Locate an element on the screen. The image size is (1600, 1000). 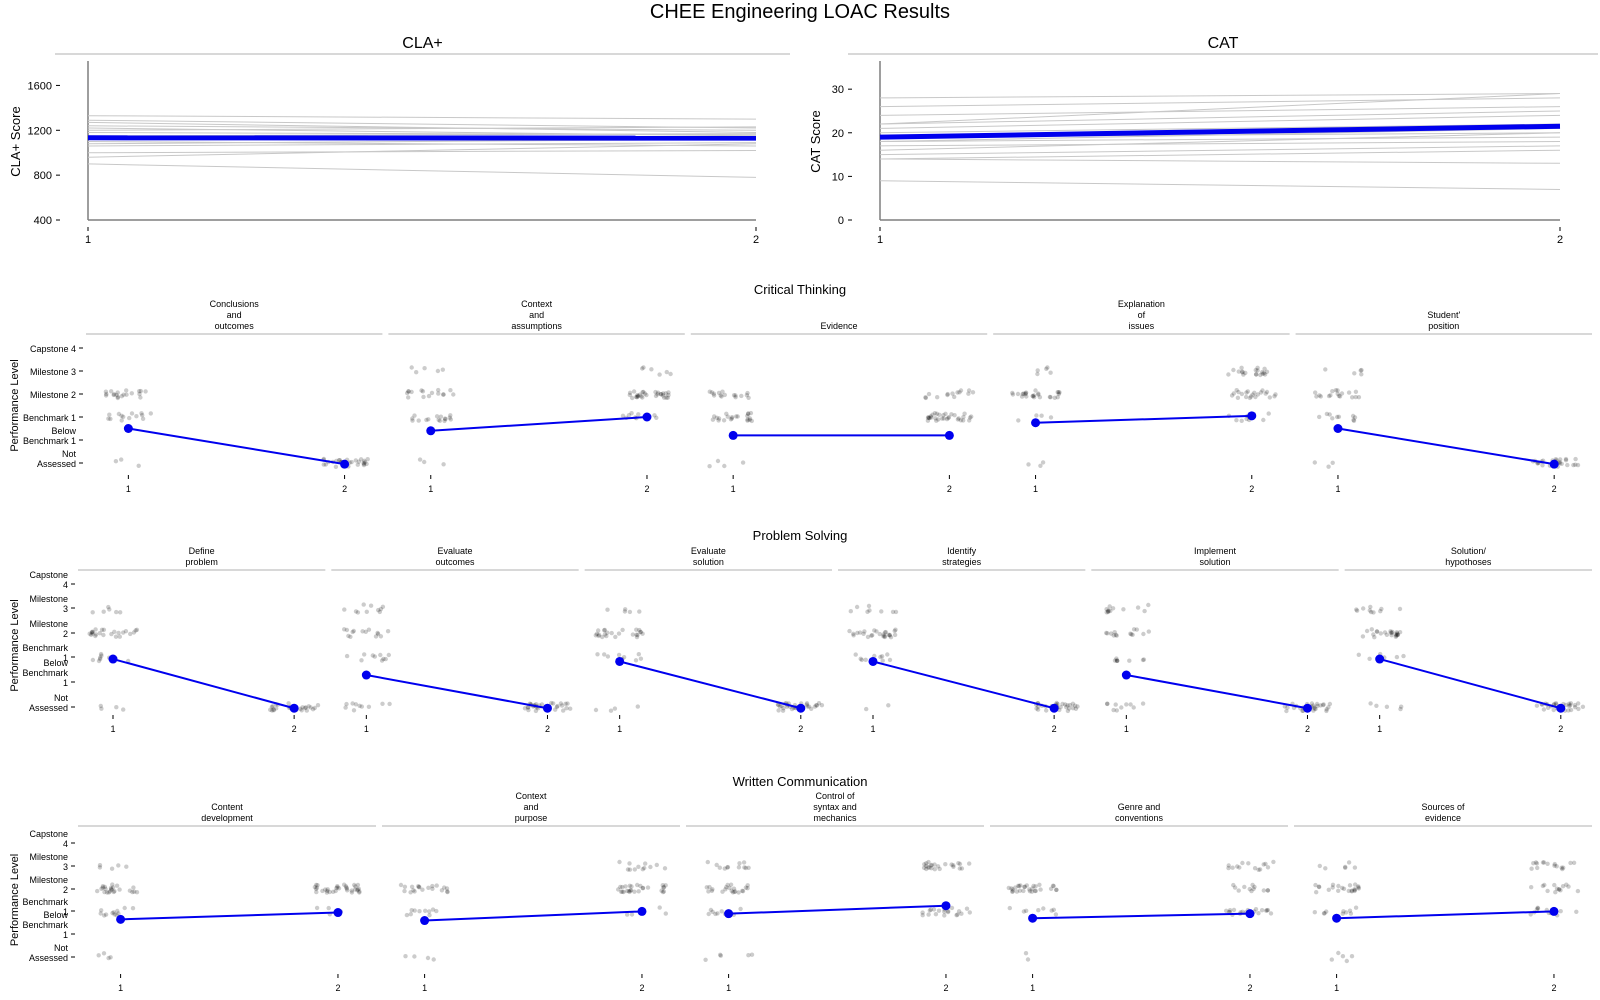
facet-title: Sources of is located at coordinates (1443, 807).